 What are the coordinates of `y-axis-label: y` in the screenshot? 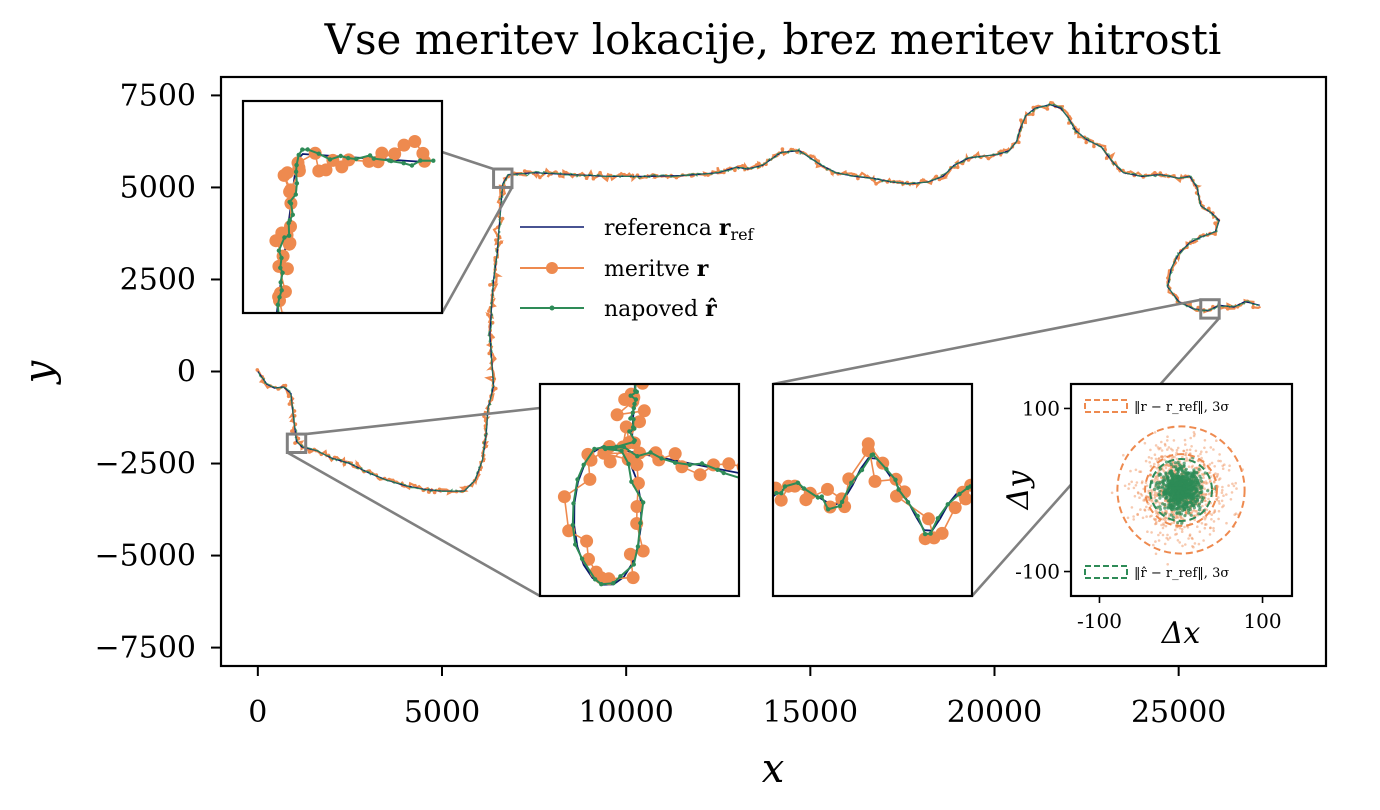 It's located at (39, 372).